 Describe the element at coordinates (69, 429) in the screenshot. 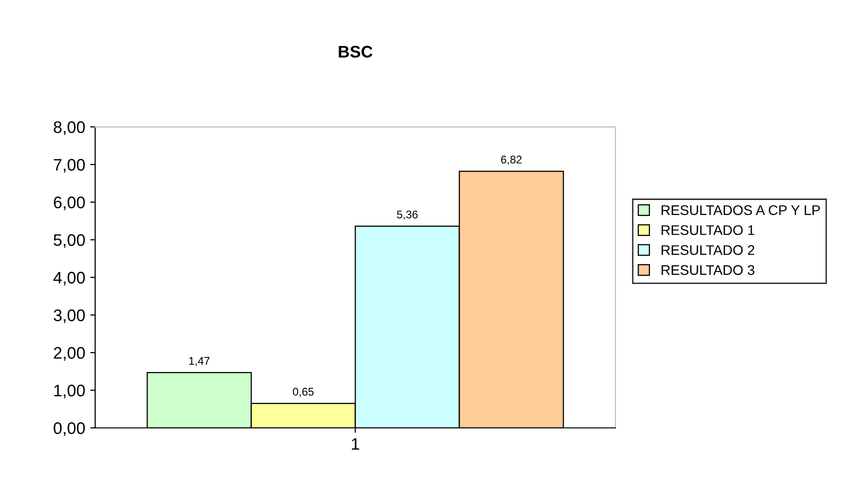

I see `y-tick-label: 0,00` at that location.